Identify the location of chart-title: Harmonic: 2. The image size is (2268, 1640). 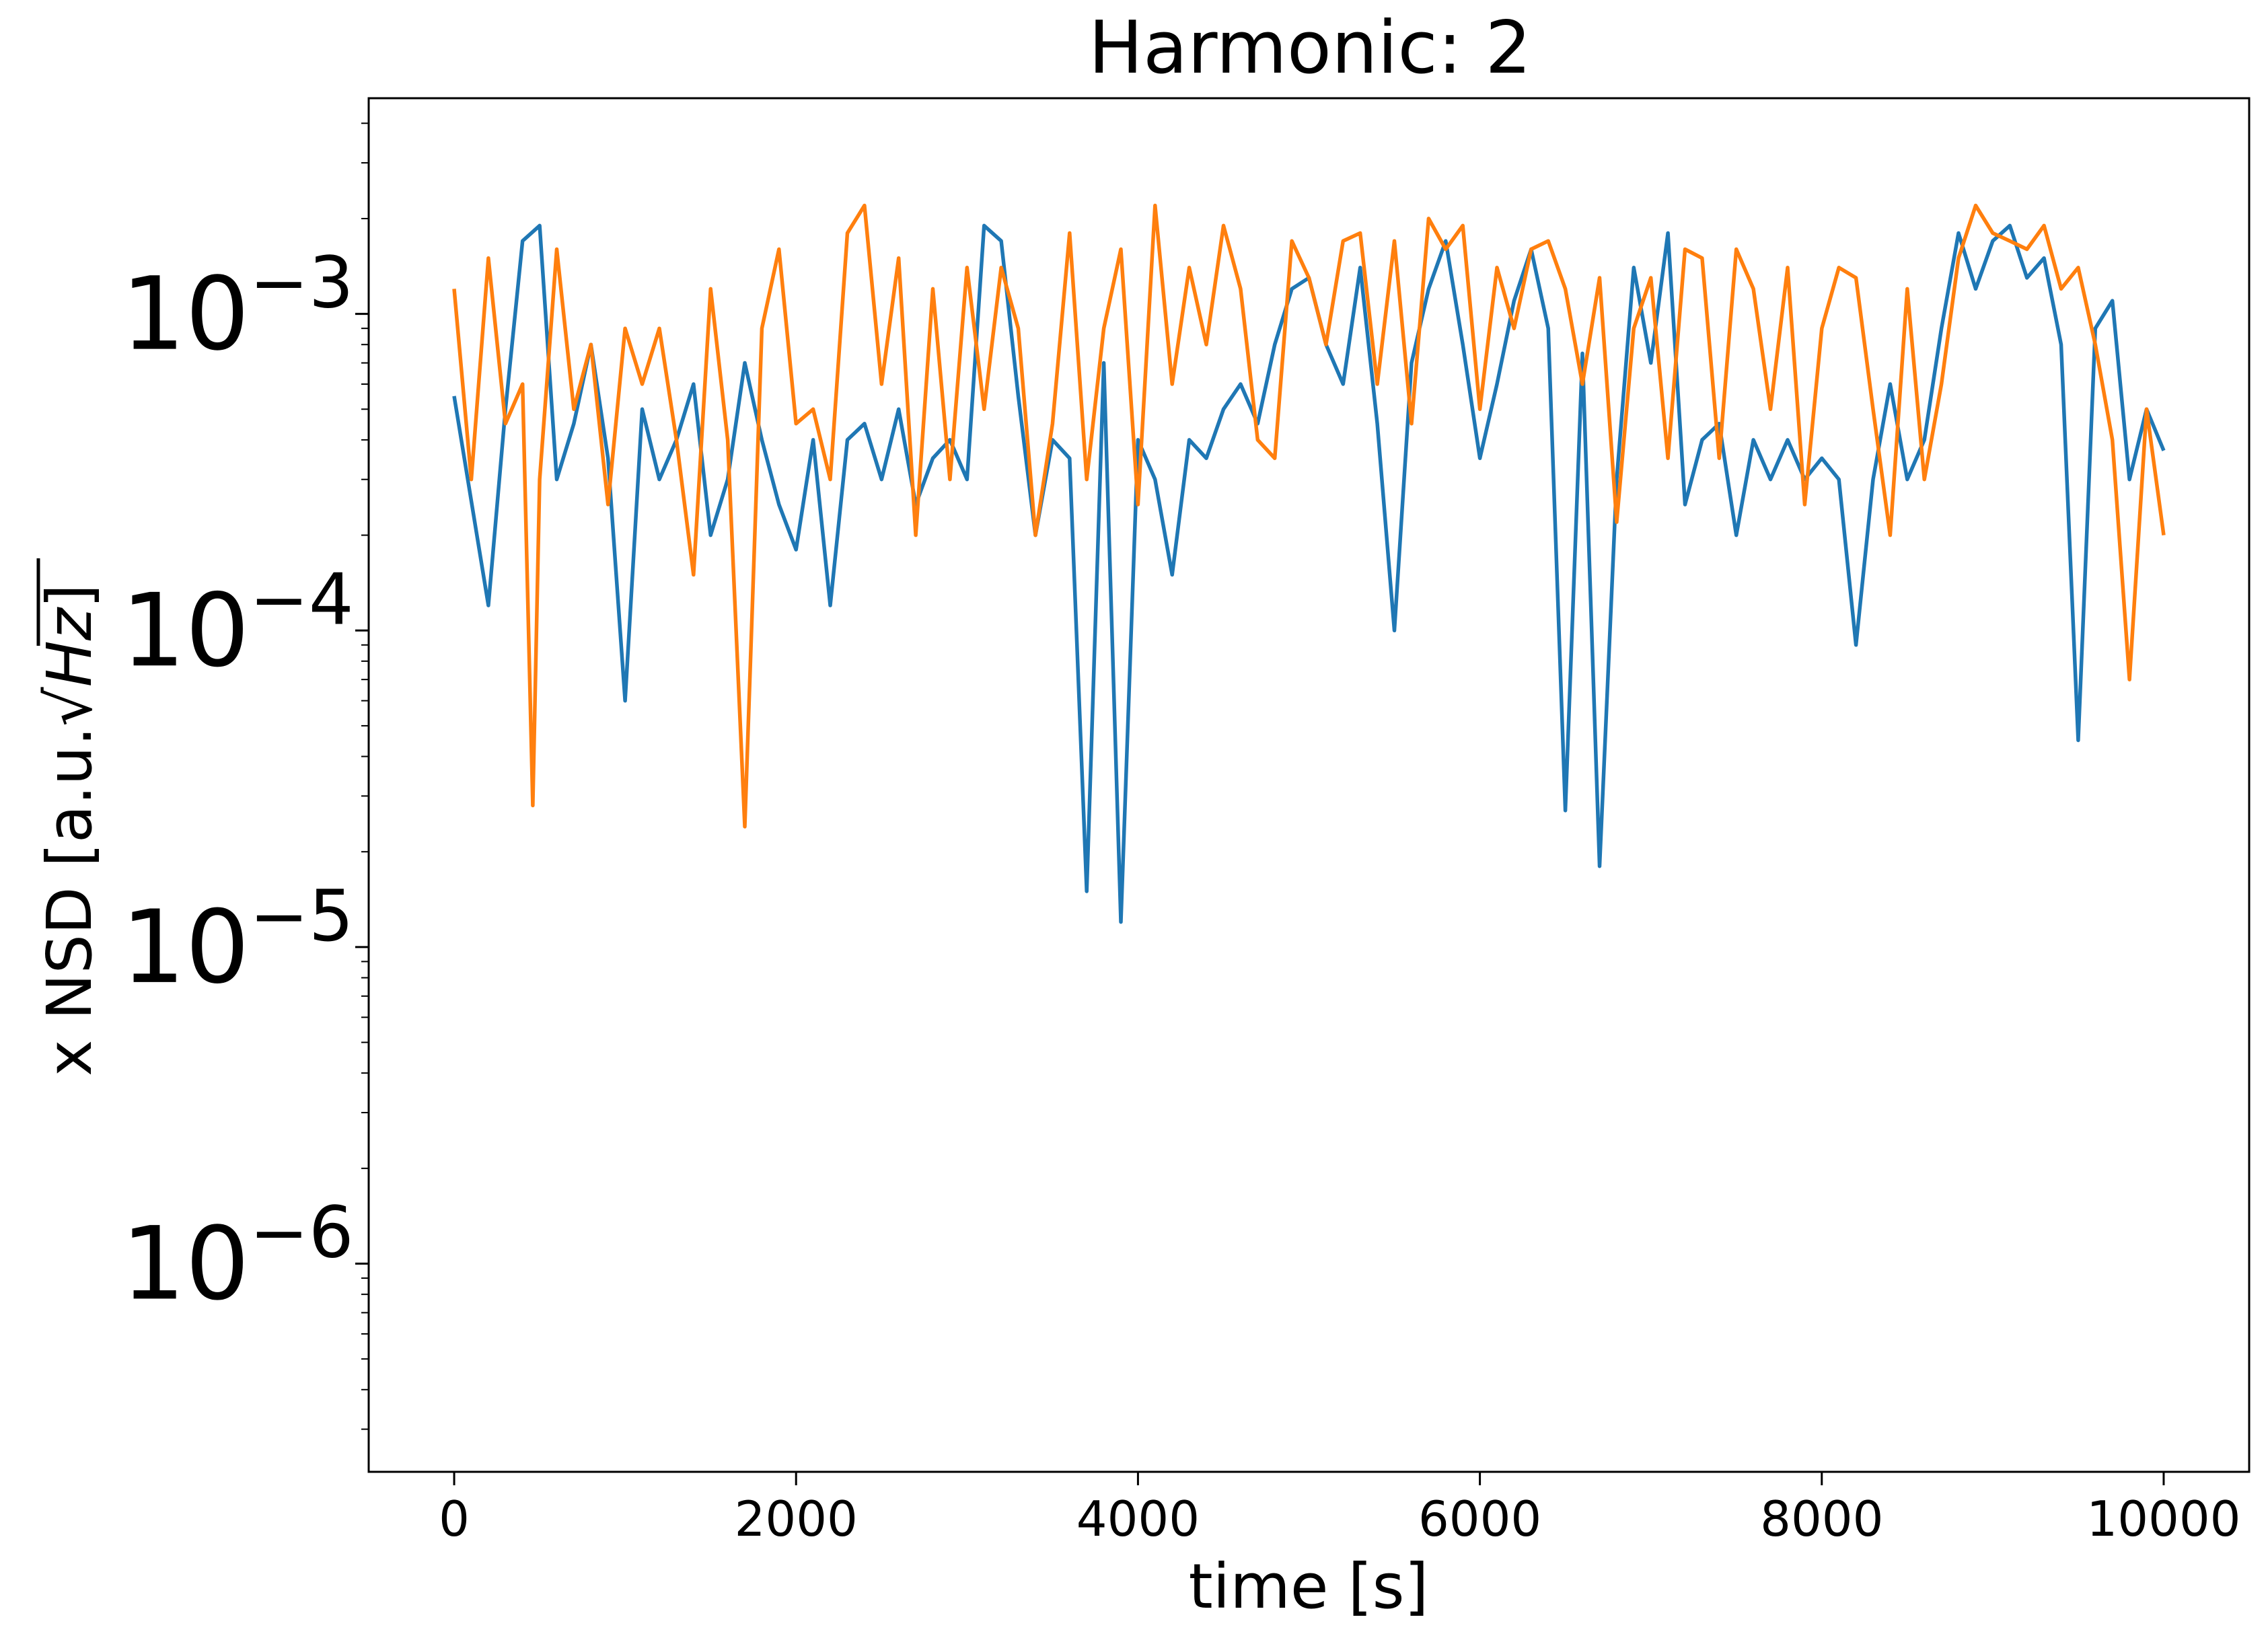
(1310, 48).